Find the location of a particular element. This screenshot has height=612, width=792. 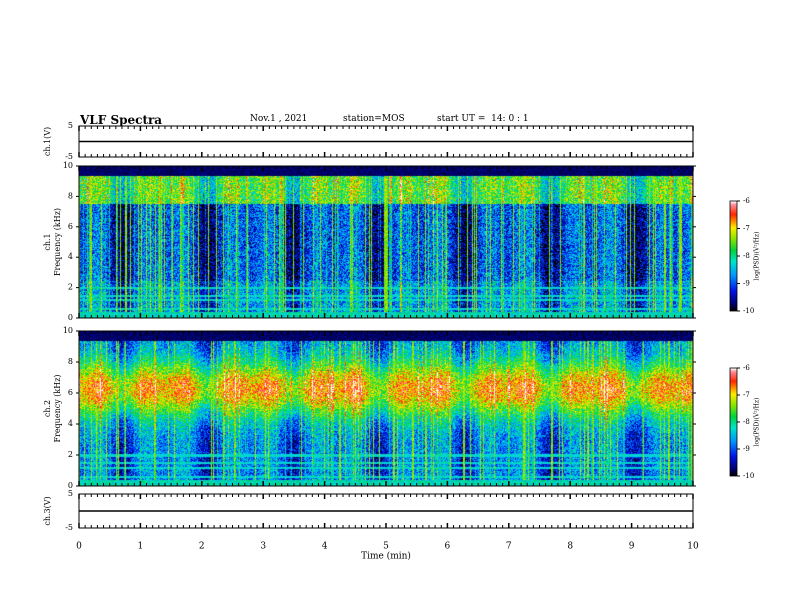

ch2-freq-tick-label-5: 10 is located at coordinates (68, 330).